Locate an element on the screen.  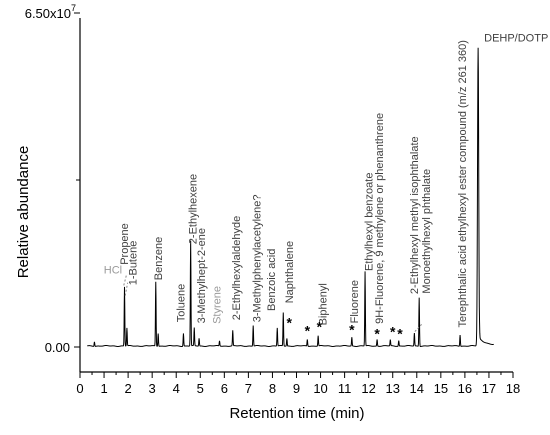
x-tick-label: 0 is located at coordinates (79, 388).